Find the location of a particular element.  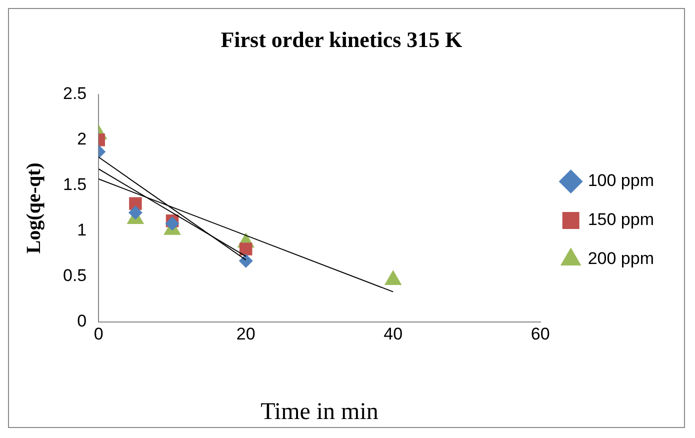

y-tick-label: 1 is located at coordinates (82, 230).